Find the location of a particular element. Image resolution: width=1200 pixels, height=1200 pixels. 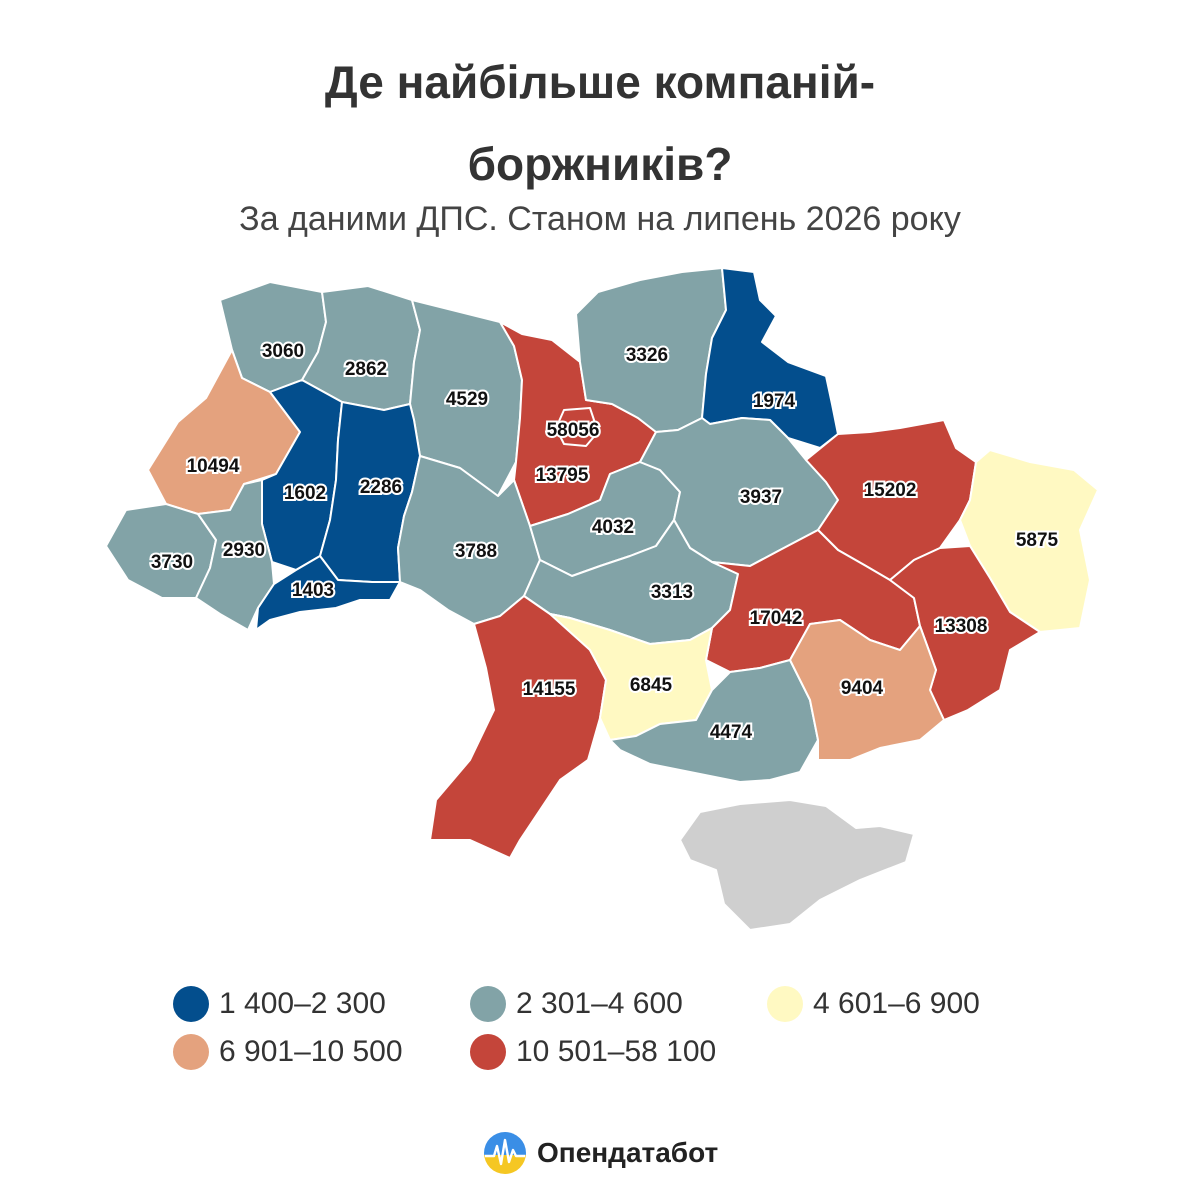

region-label-kirovohrad: 3313 is located at coordinates (672, 592).